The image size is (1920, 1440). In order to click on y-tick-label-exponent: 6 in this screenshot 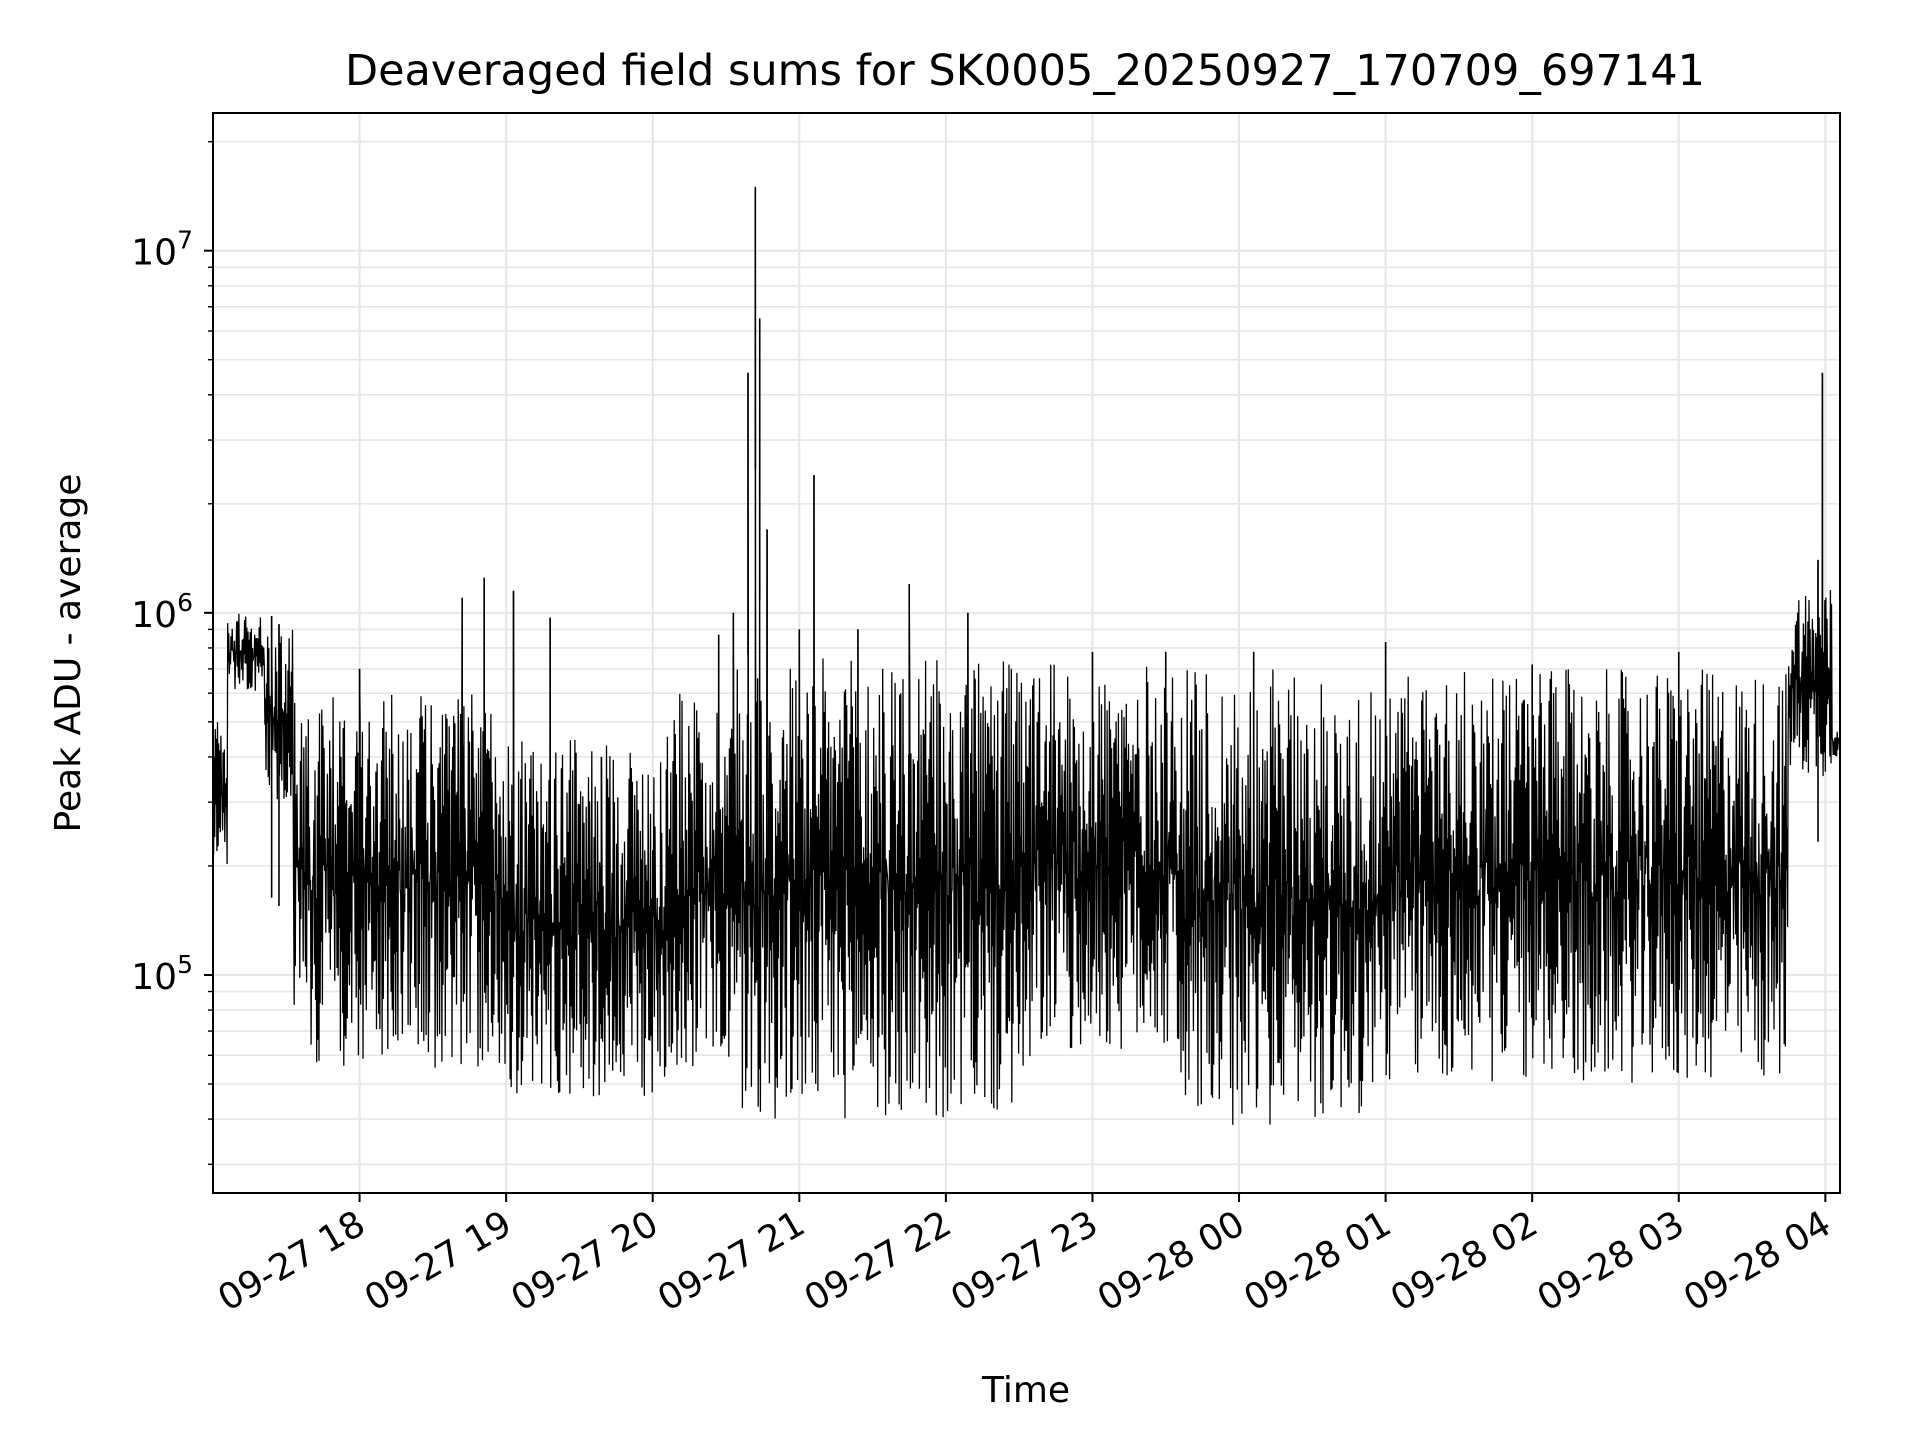, I will do `click(185, 602)`.